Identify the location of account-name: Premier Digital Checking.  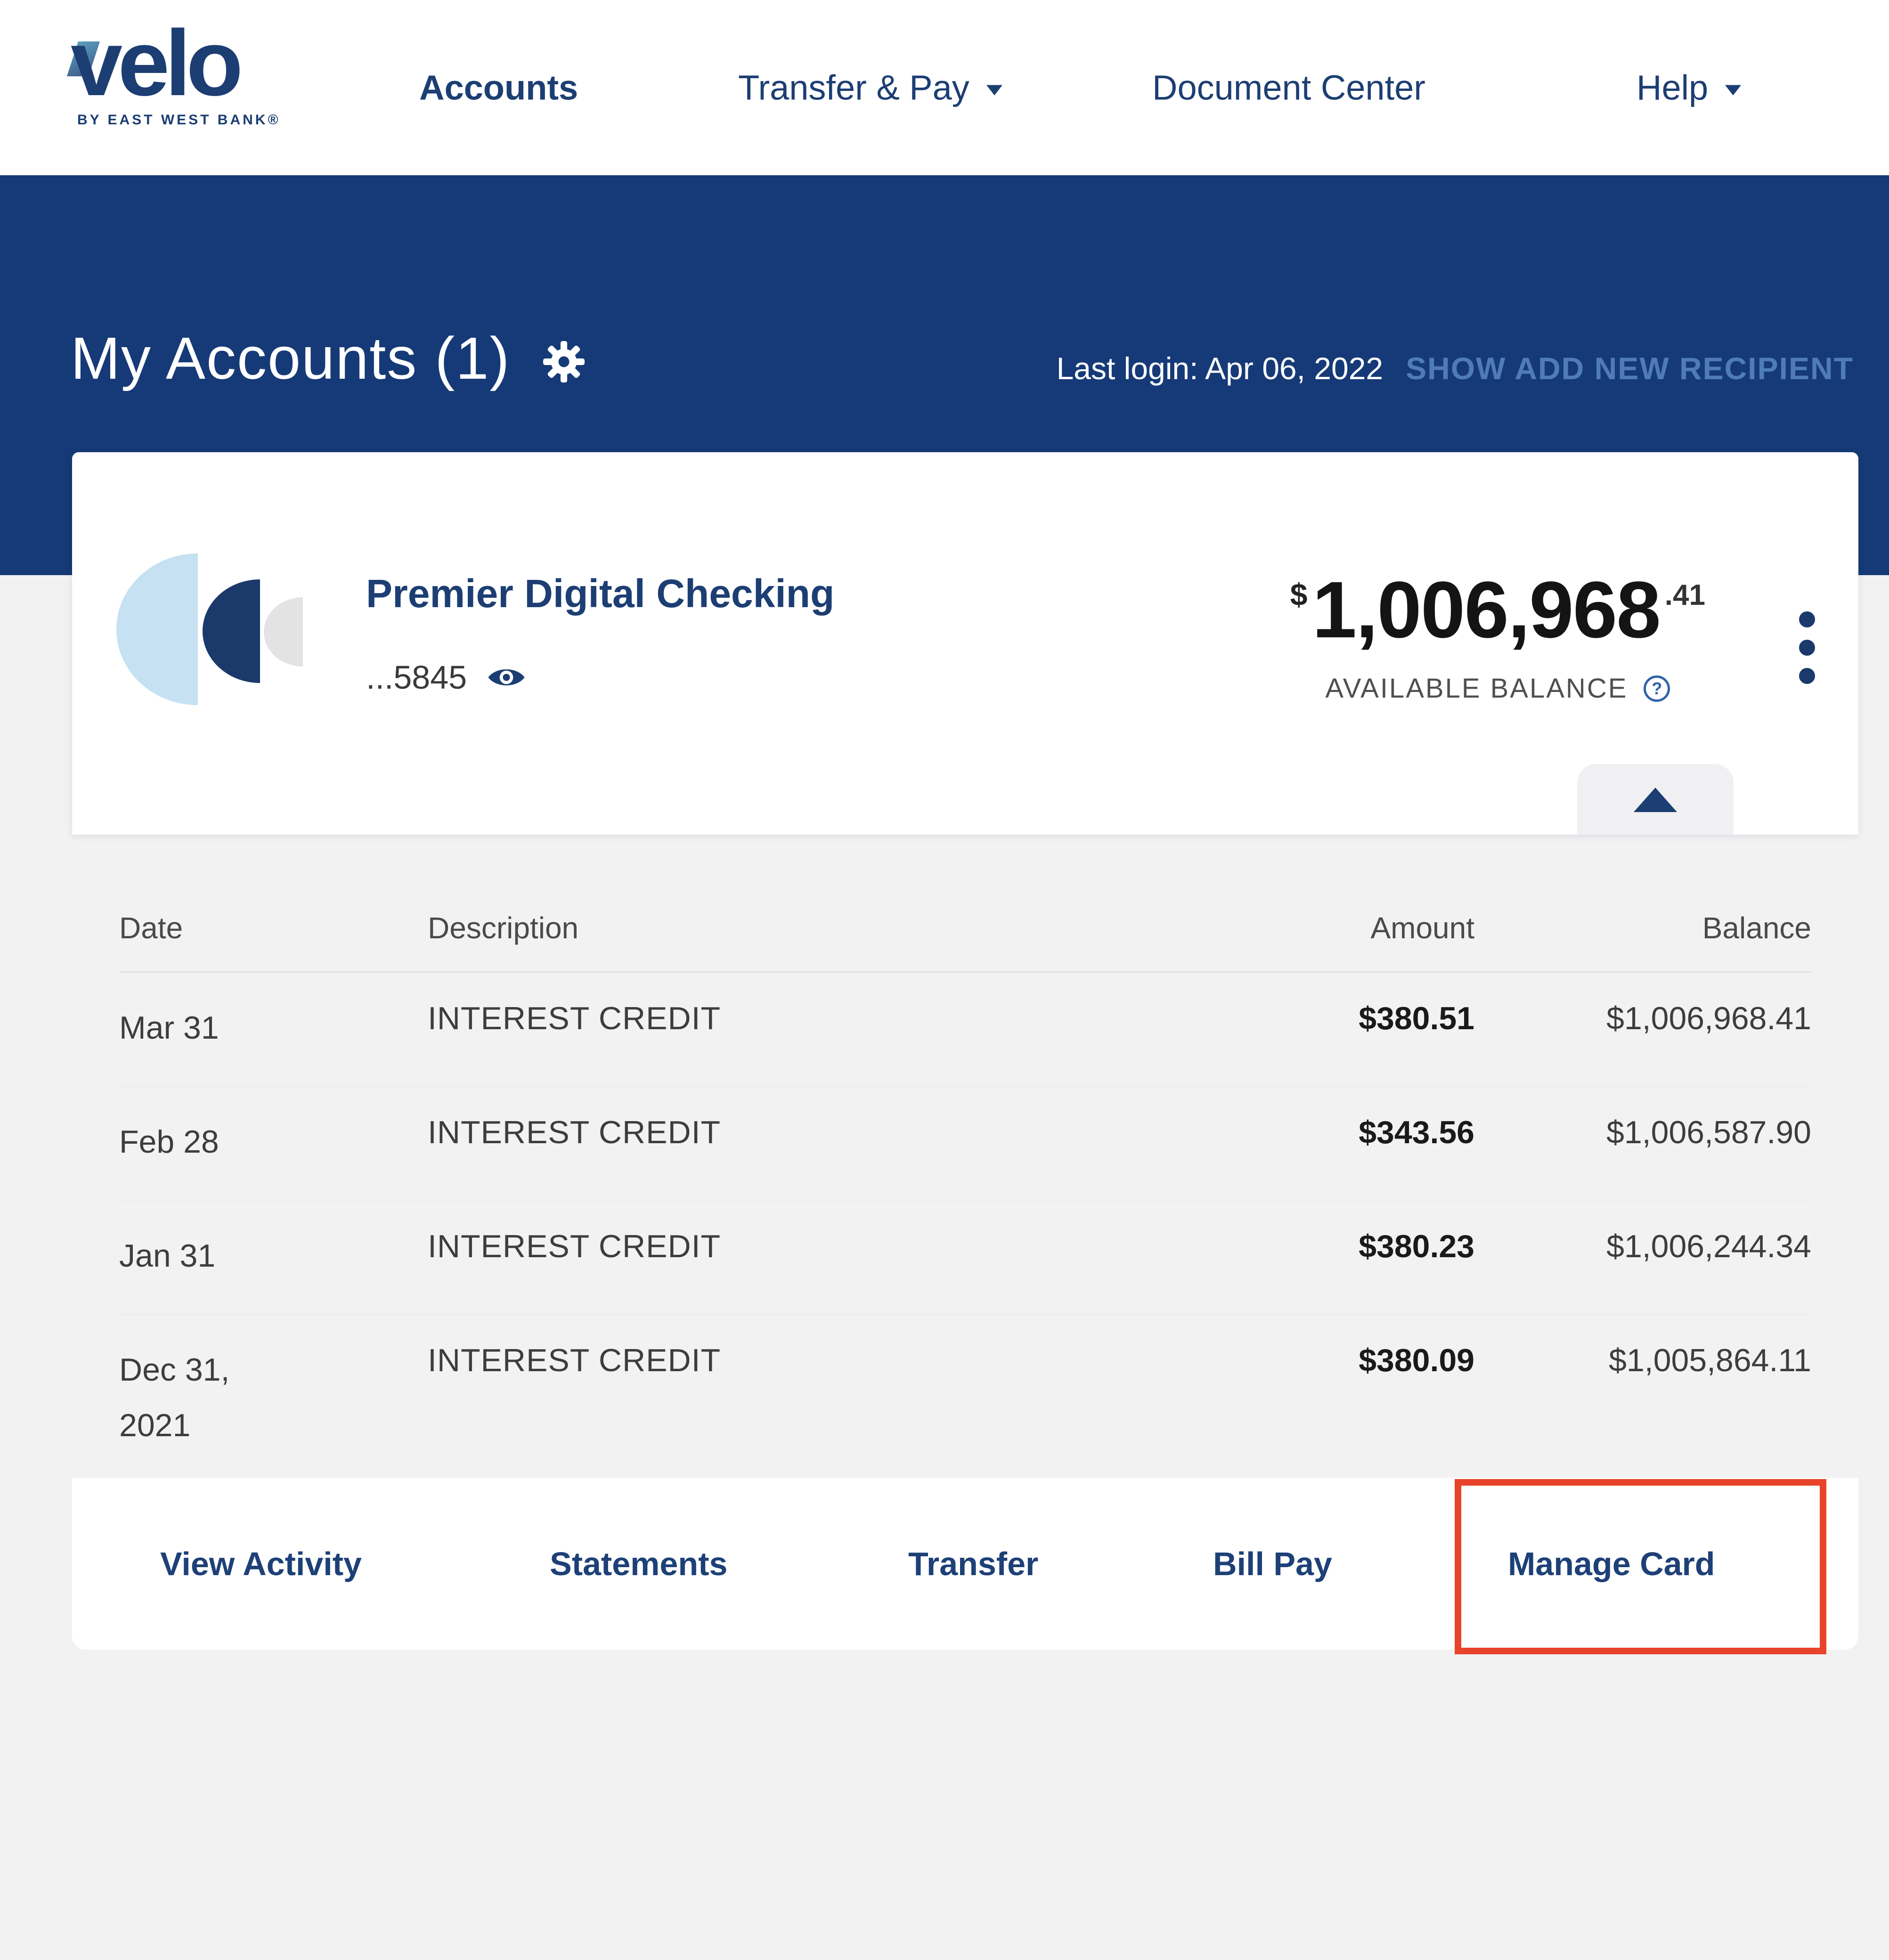
(600, 593).